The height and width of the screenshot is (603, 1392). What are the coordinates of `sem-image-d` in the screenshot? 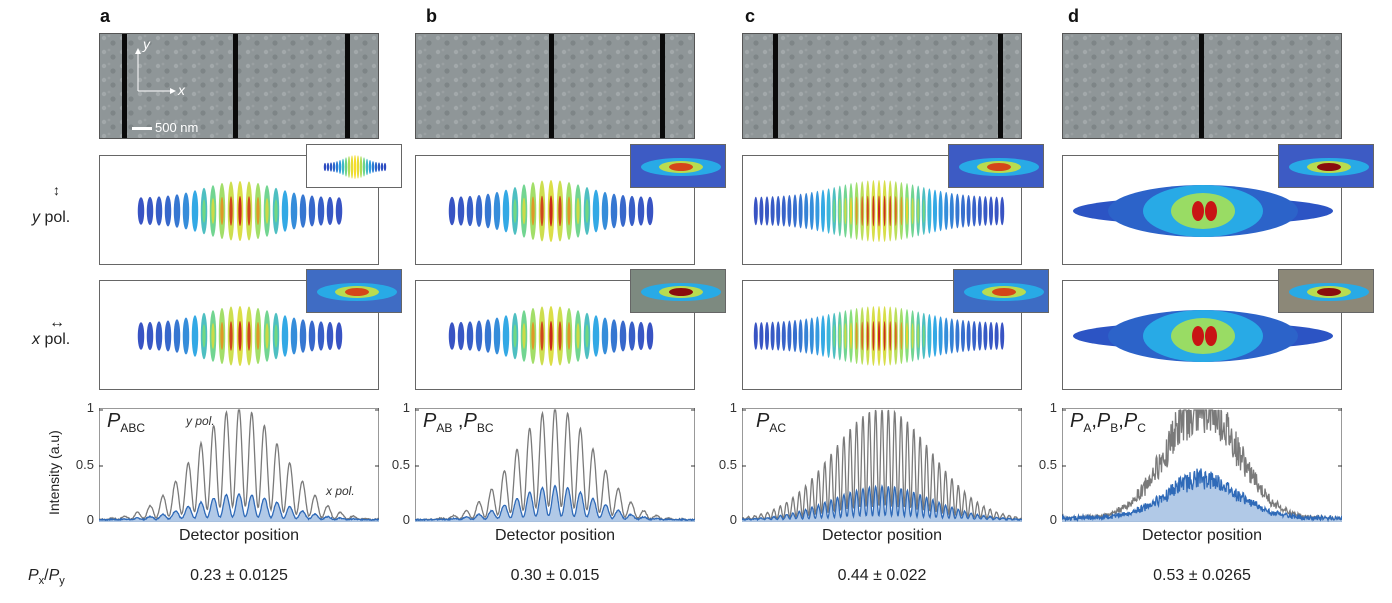 It's located at (1202, 86).